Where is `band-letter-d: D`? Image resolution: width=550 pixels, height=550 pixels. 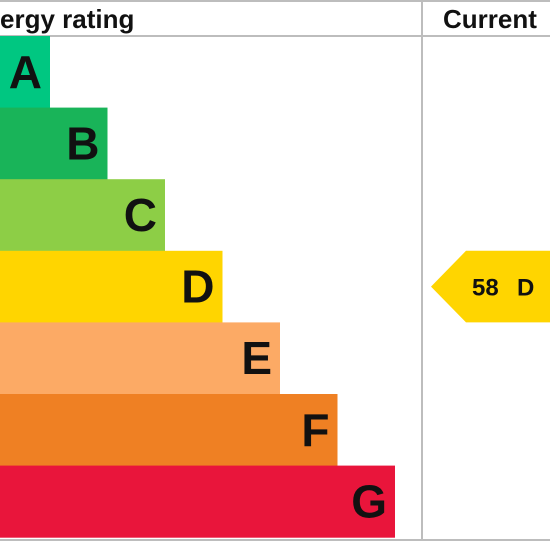 band-letter-d: D is located at coordinates (197, 287).